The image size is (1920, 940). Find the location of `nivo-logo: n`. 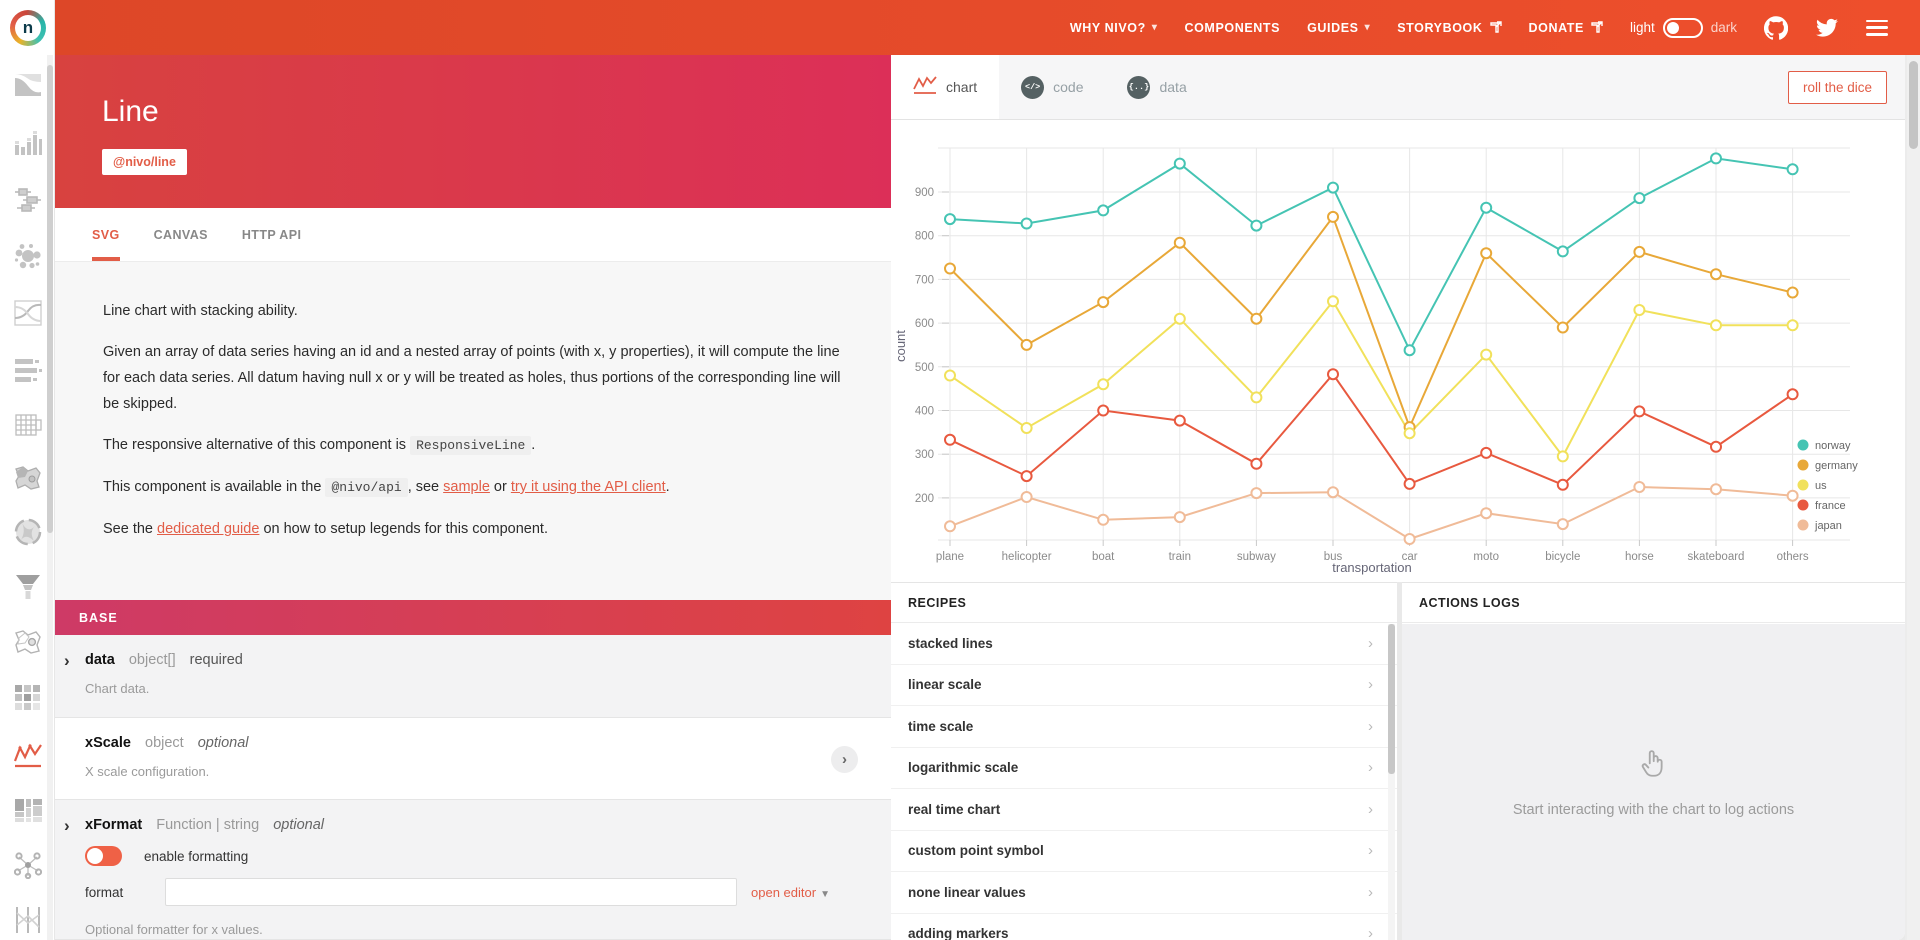

nivo-logo: n is located at coordinates (28, 28).